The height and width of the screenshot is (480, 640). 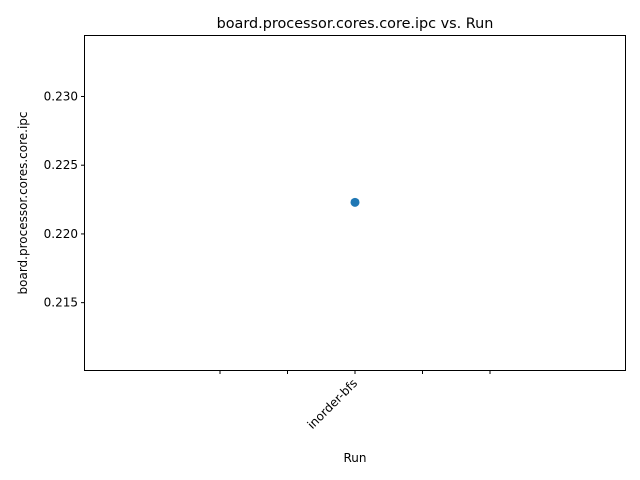 I want to click on y-tick-label: 0.230, so click(x=61, y=96).